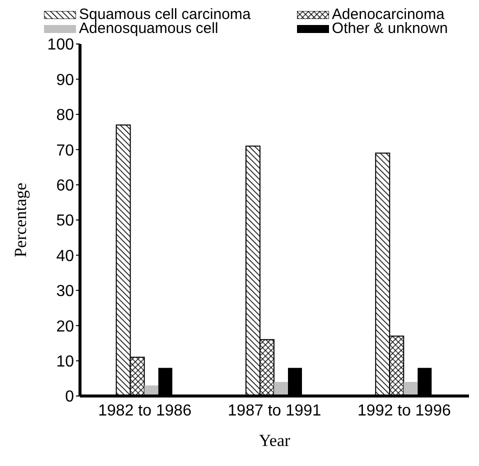  Describe the element at coordinates (69, 397) in the screenshot. I see `y-tick-label: 0` at that location.